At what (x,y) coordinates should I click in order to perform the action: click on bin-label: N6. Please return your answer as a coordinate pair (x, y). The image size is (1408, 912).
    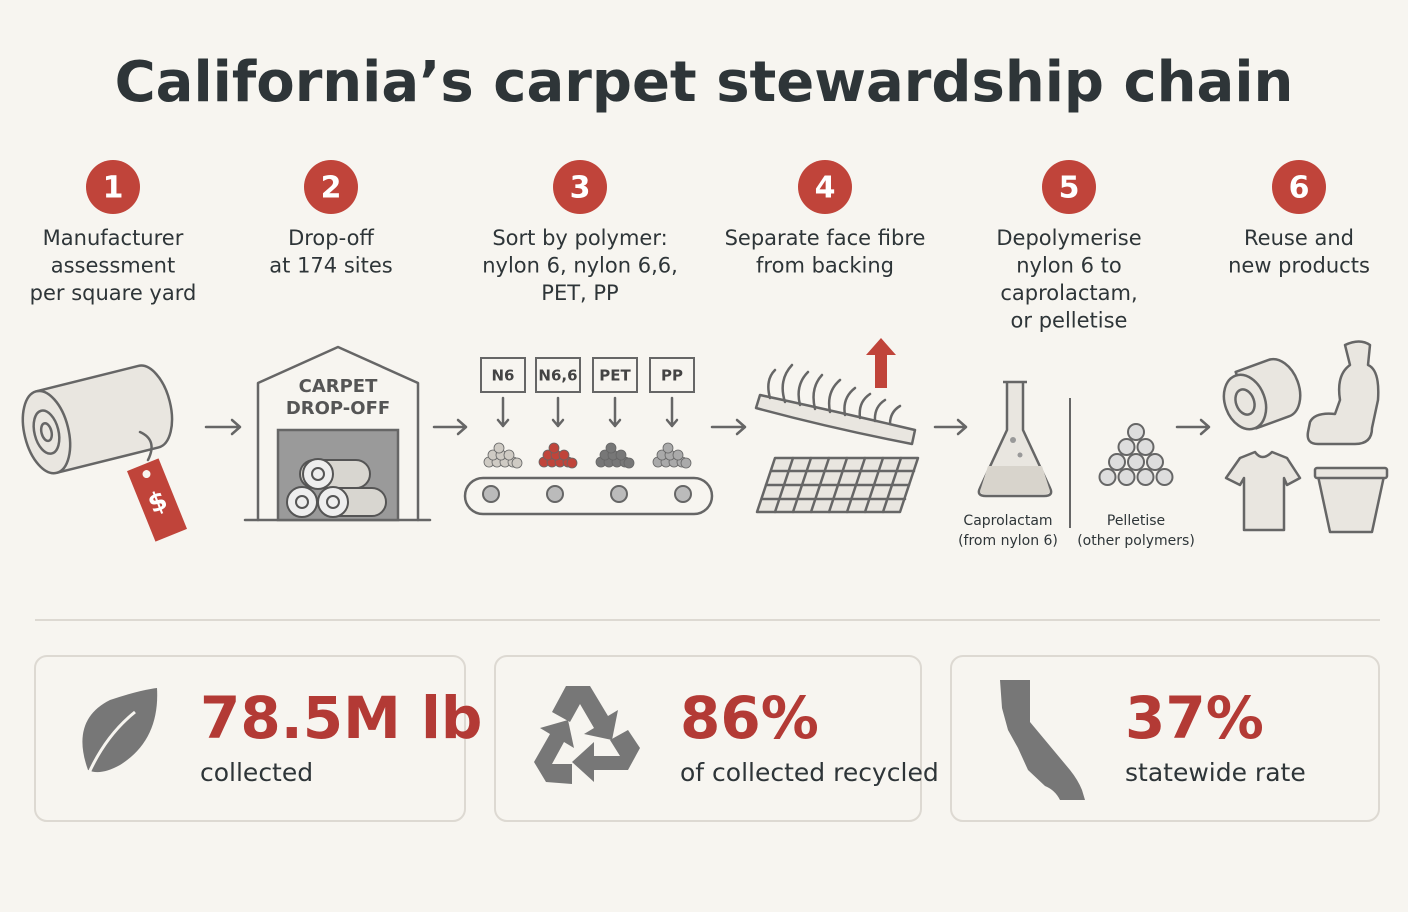
    Looking at the image, I should click on (503, 376).